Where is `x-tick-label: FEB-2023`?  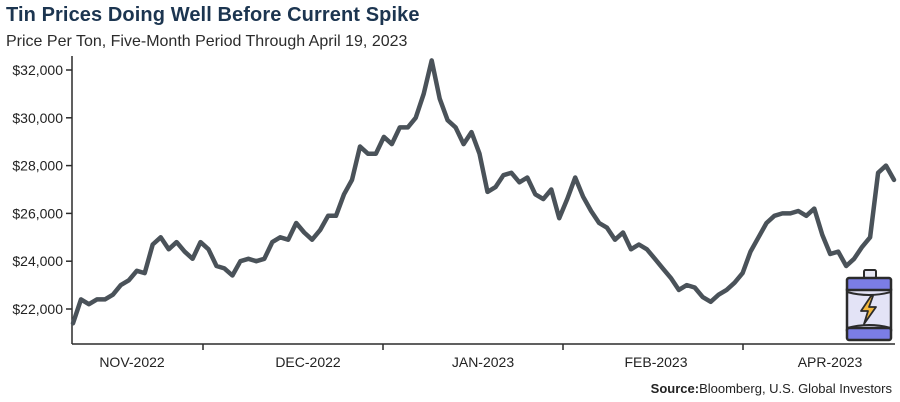 x-tick-label: FEB-2023 is located at coordinates (655, 362).